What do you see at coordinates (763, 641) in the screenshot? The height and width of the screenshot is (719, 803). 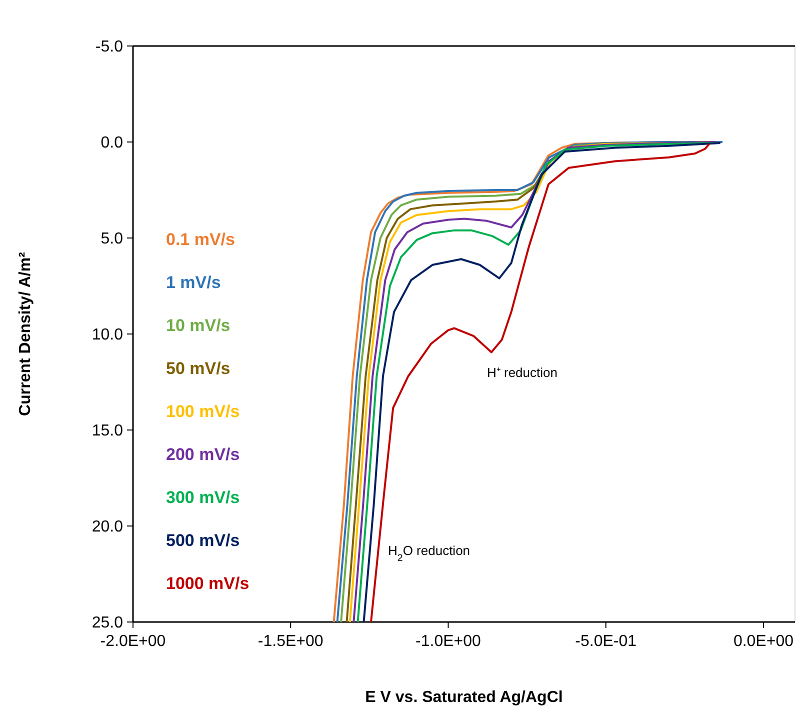 I see `x-tick-label: 0.0E+00` at bounding box center [763, 641].